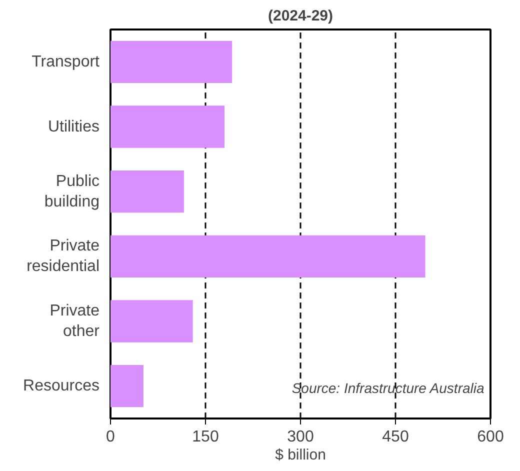 Image resolution: width=520 pixels, height=471 pixels. What do you see at coordinates (301, 16) in the screenshot?
I see `chart-title: (2024-29)` at bounding box center [301, 16].